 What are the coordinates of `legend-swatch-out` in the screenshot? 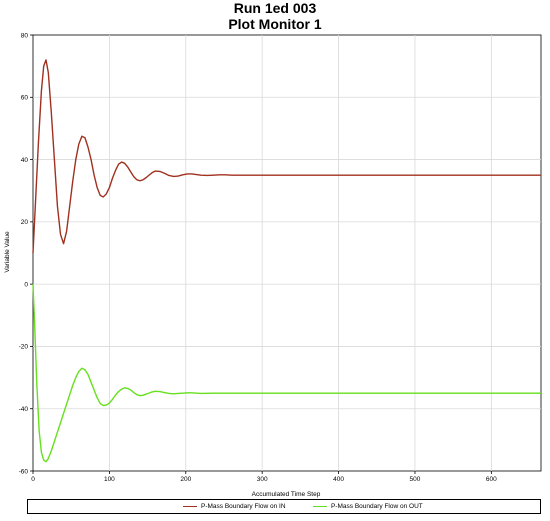 It's located at (320, 506).